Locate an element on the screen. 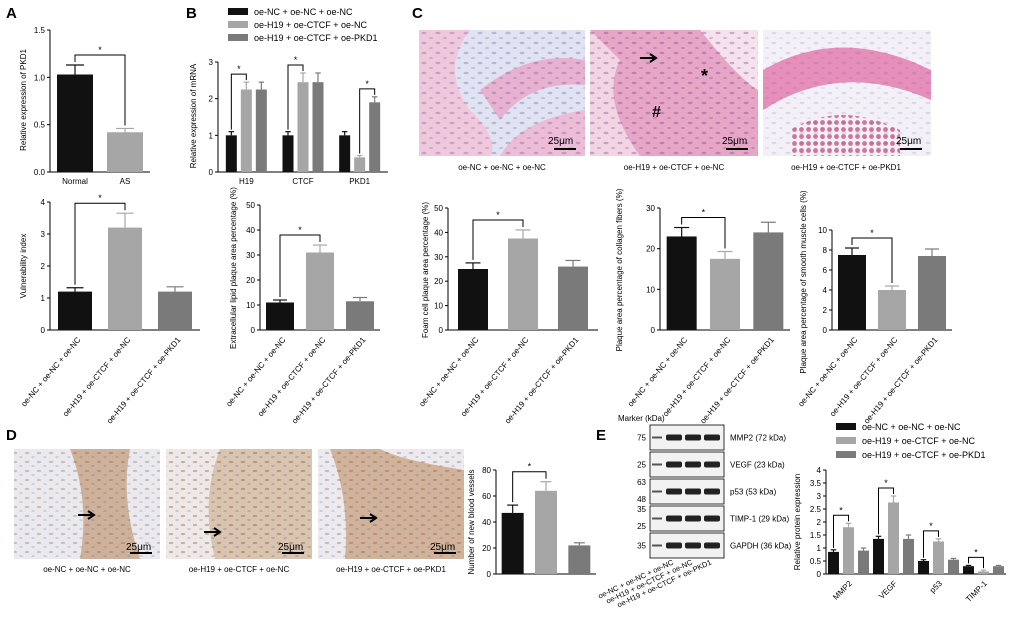 The width and height of the screenshot is (1020, 617). c3-x-tick-label: oe-H19 + oe-CTCF + oe-PKD1 is located at coordinates (901, 380).